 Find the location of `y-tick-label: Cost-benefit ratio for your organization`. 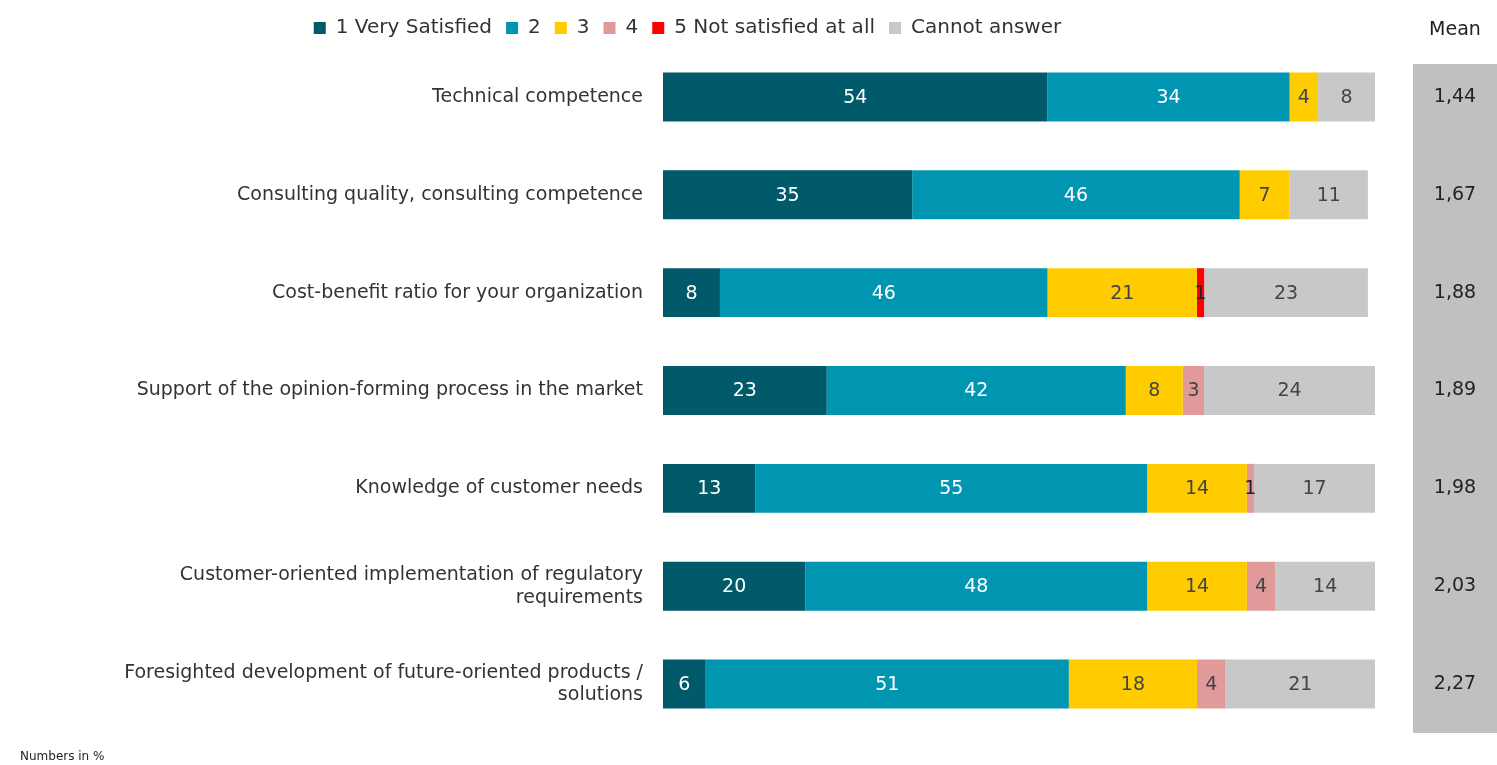

y-tick-label: Cost-benefit ratio for your organization is located at coordinates (457, 290).